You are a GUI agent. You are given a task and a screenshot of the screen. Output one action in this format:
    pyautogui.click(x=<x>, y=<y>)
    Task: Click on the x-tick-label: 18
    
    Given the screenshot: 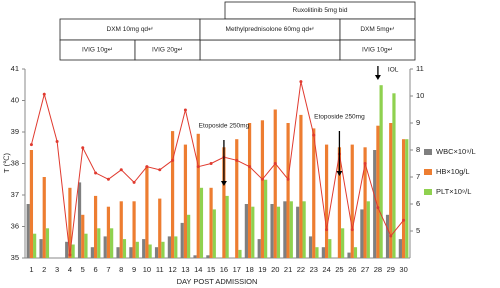 What is the action you would take?
    pyautogui.click(x=249, y=269)
    